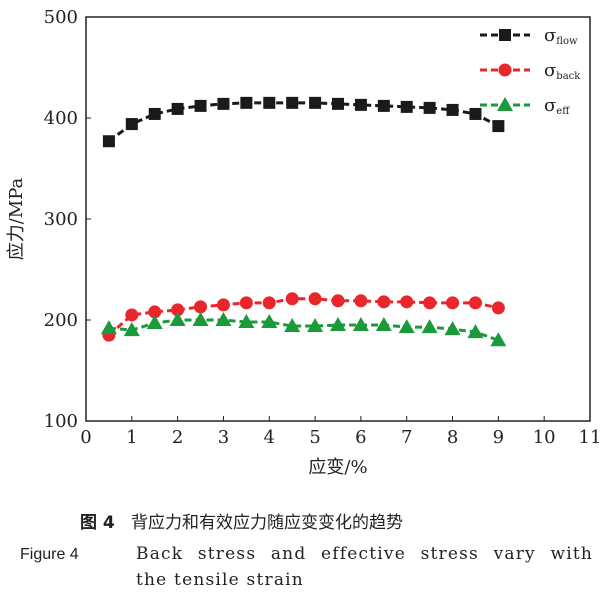 This screenshot has height=604, width=607. Describe the element at coordinates (505, 35) in the screenshot. I see `legend-marker-flow` at that location.